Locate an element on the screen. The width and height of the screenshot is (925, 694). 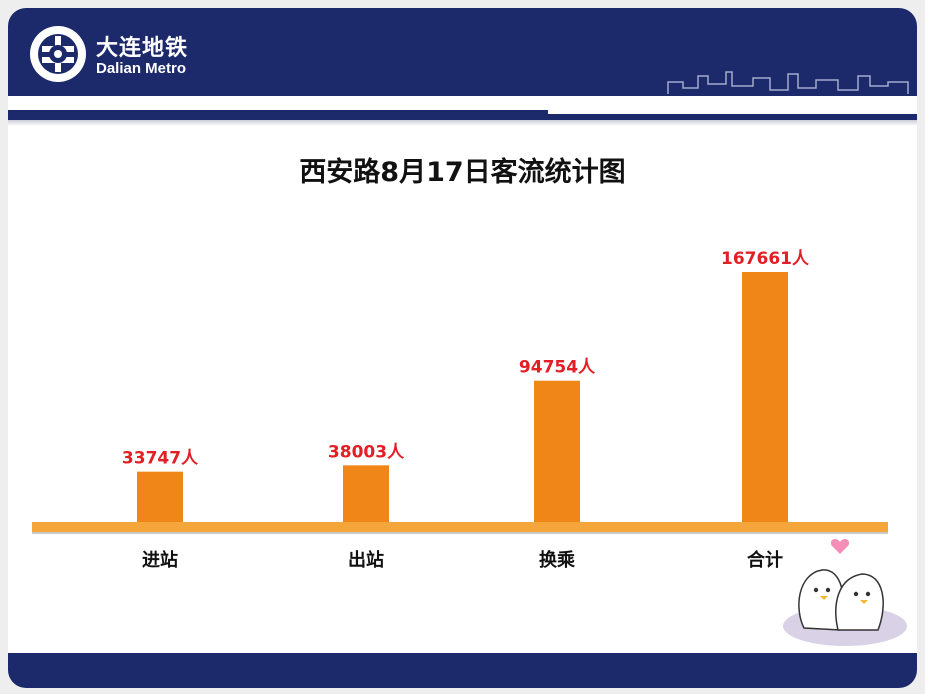
bar-value-label: 38003人 is located at coordinates (366, 452).